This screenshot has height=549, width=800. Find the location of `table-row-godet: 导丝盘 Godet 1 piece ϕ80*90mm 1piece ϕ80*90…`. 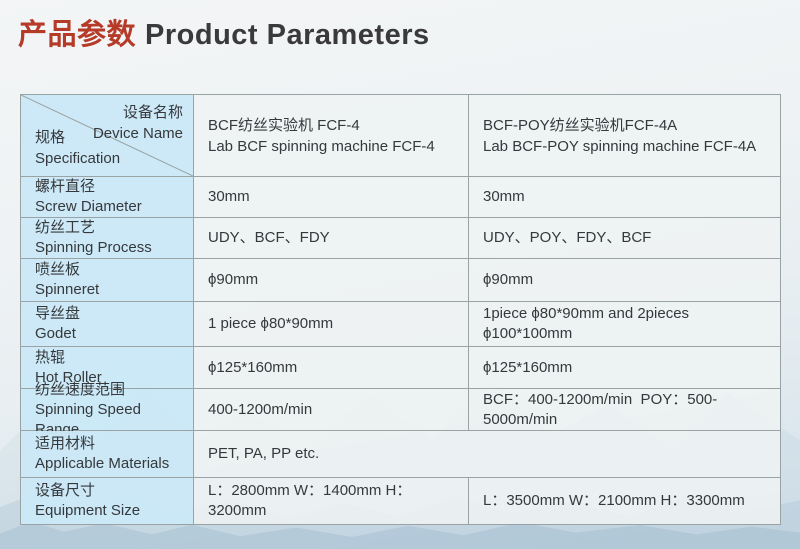

table-row-godet: 导丝盘 Godet 1 piece ϕ80*90mm 1piece ϕ80*90… is located at coordinates (401, 324).